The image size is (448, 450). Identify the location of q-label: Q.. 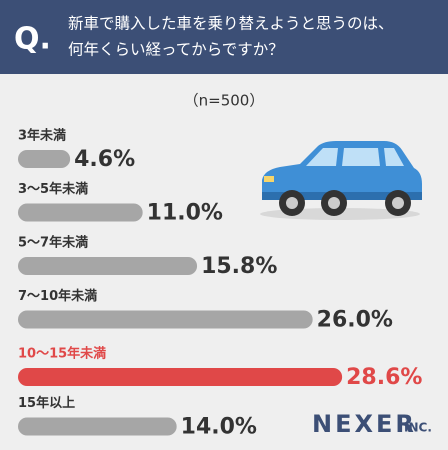
(32, 39).